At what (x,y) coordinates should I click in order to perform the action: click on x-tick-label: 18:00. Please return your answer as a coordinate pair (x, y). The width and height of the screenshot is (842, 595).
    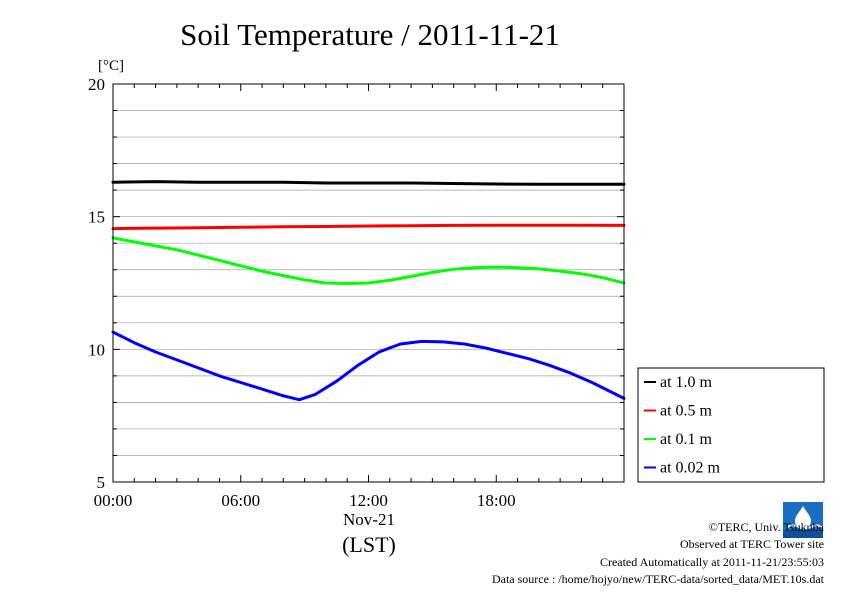
    Looking at the image, I should click on (496, 500).